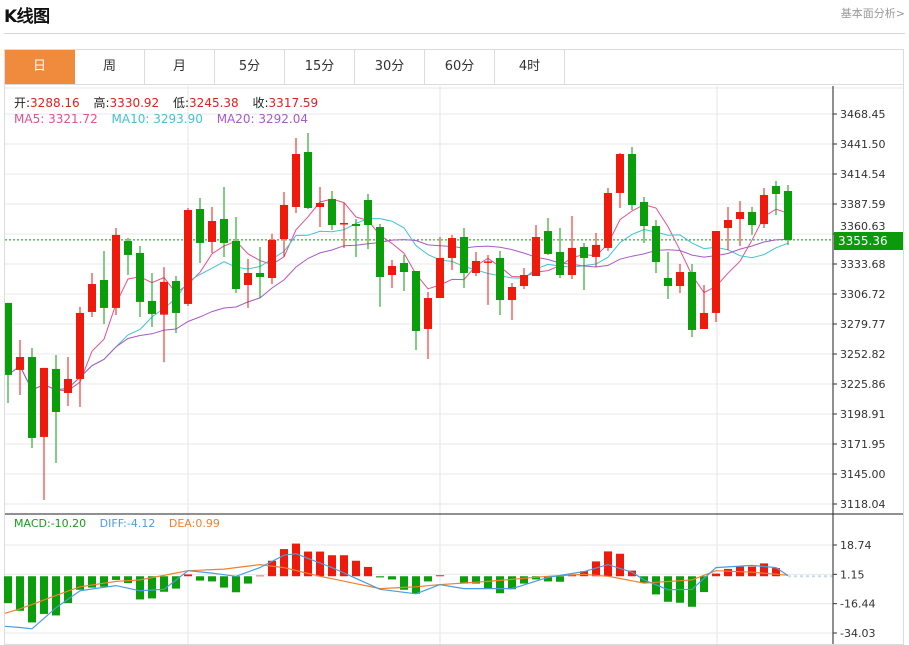 The image size is (909, 645). Describe the element at coordinates (110, 67) in the screenshot. I see `tab-week: 周` at that location.